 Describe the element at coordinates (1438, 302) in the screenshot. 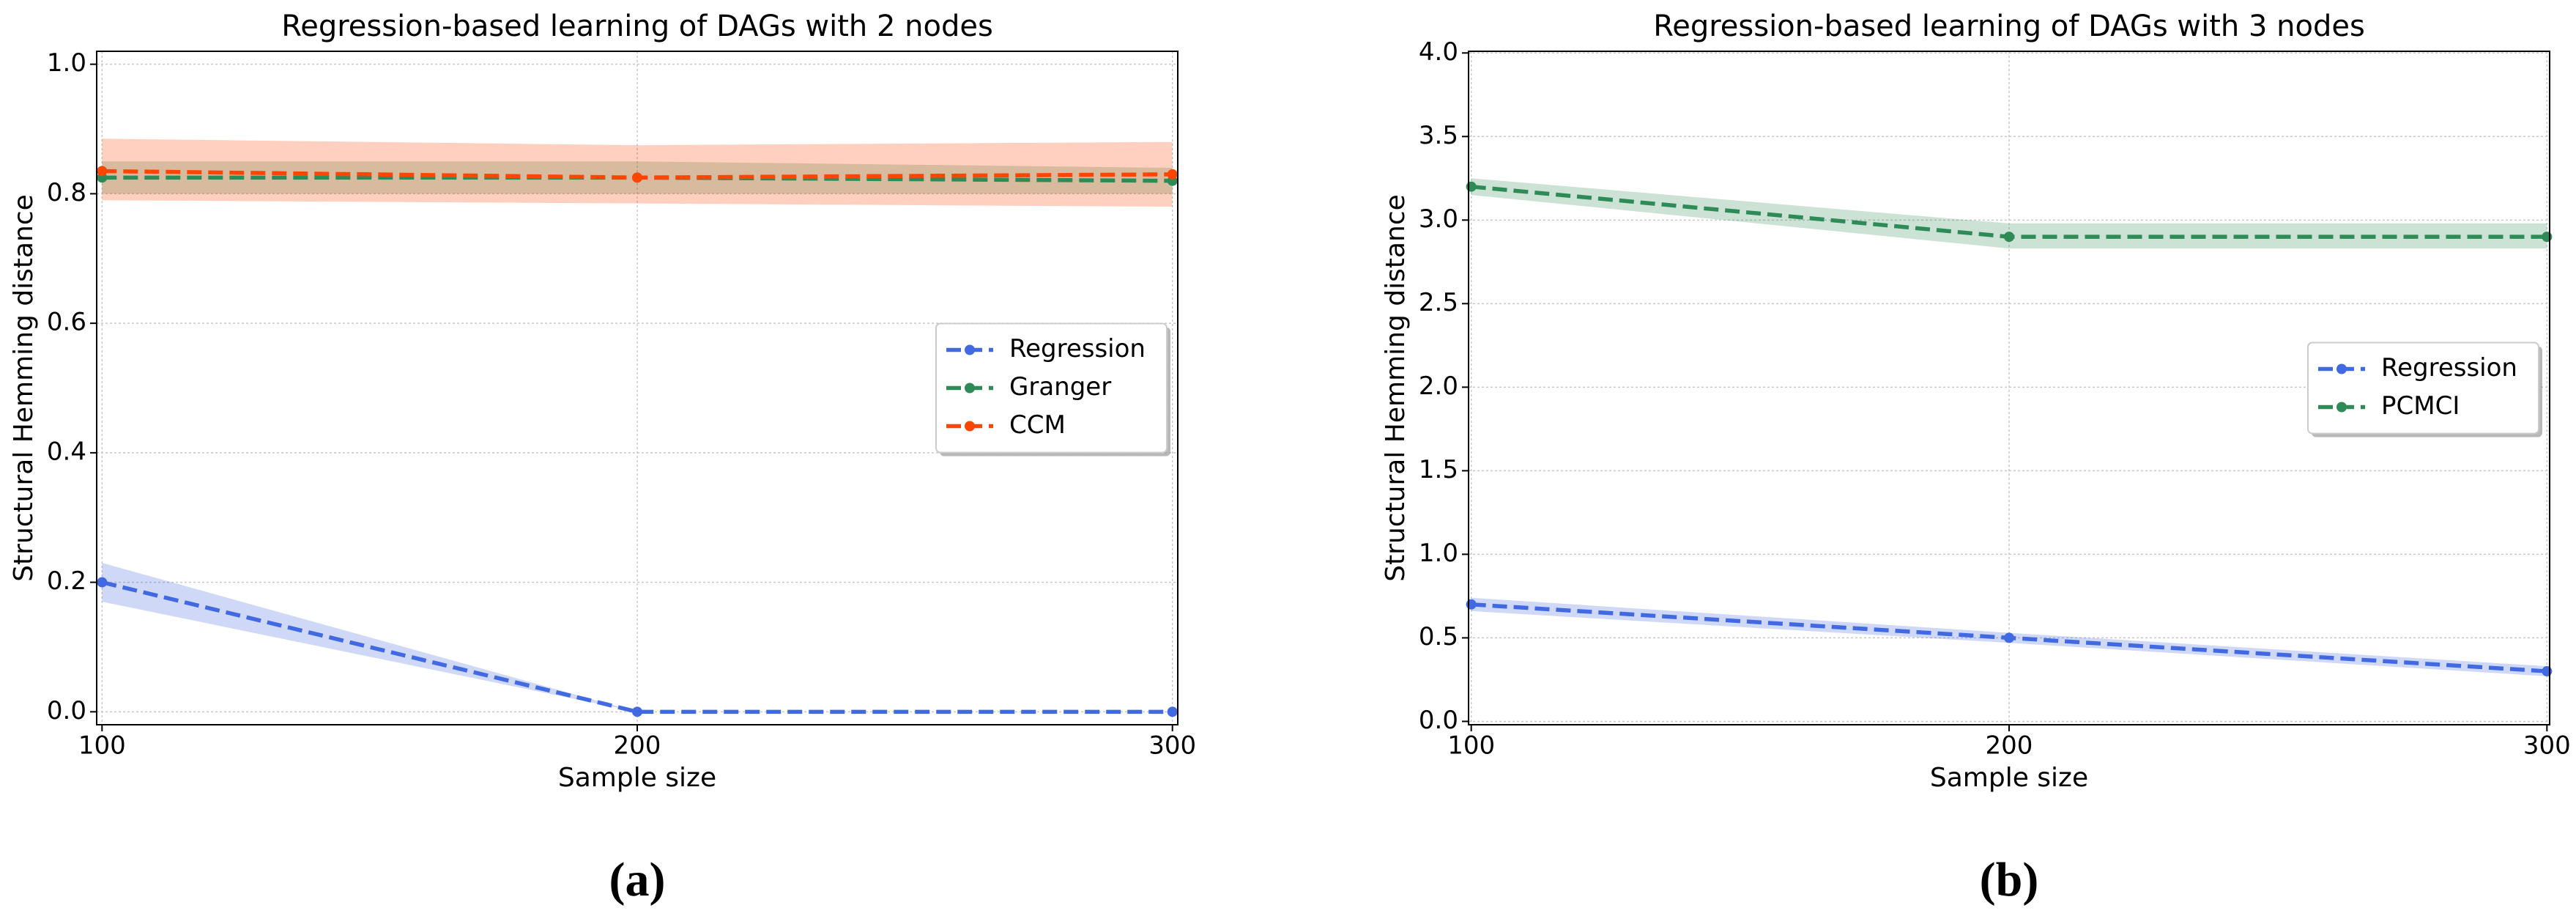

I see `y-tick-label: 2.5` at that location.